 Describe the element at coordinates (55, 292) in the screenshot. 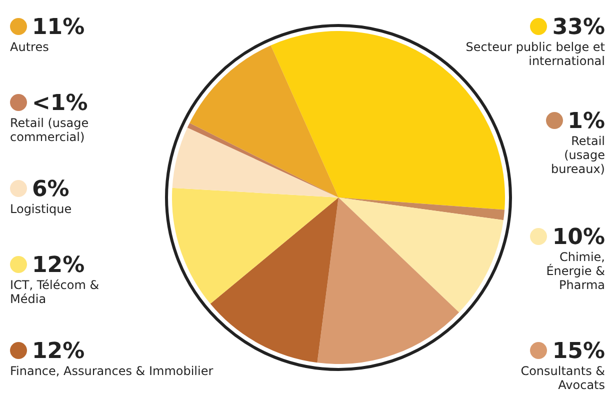

I see `legend-label: ICT, Télécom & Média` at that location.